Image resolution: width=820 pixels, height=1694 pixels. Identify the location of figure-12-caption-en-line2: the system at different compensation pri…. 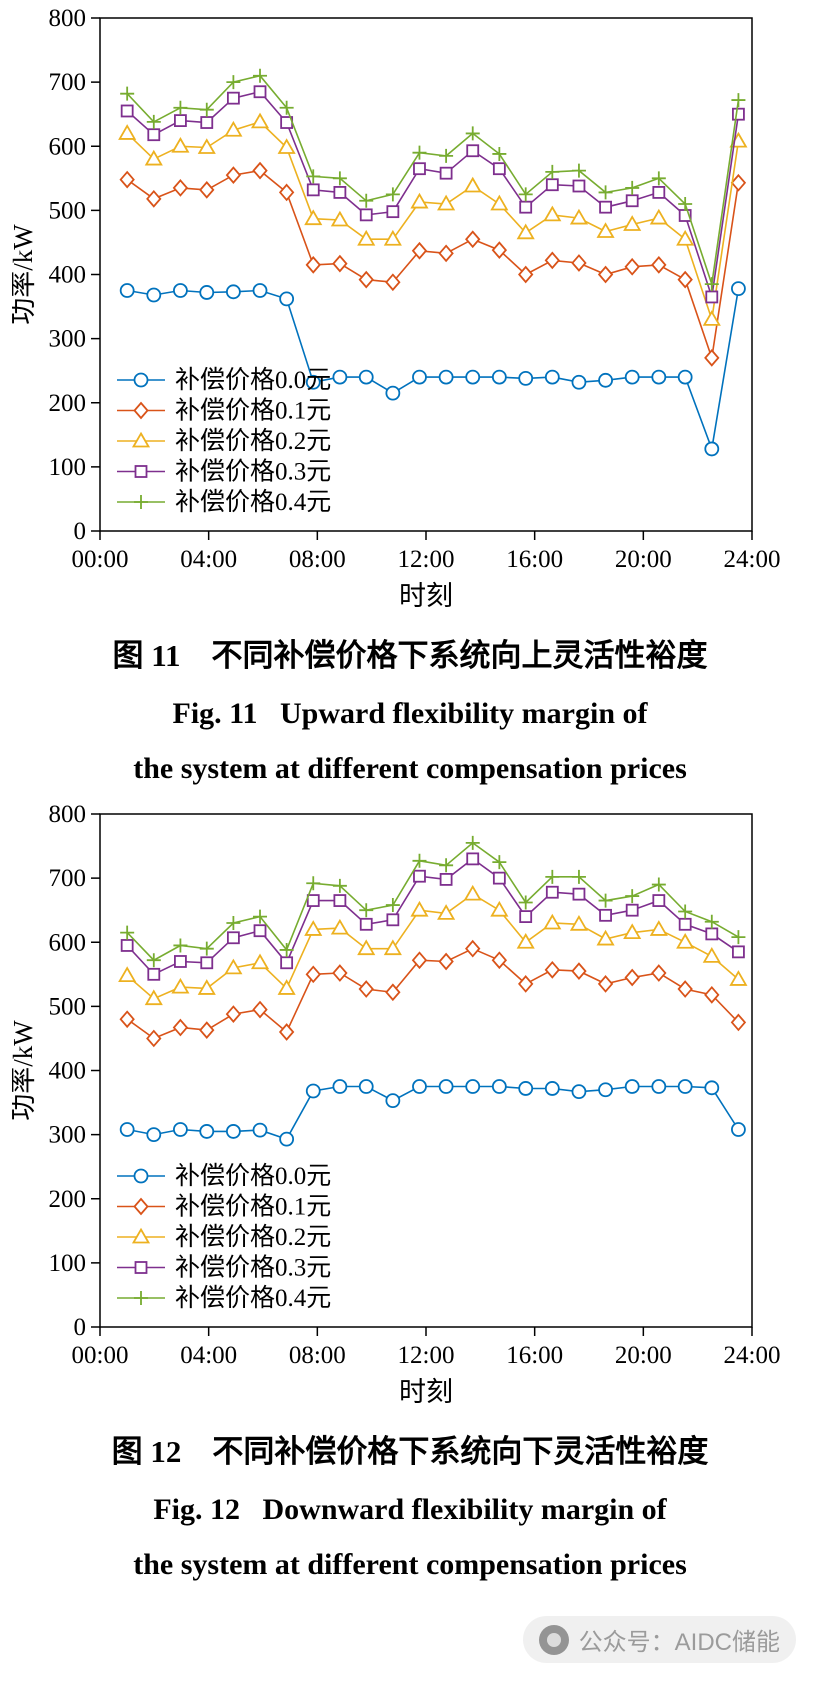
(410, 1564).